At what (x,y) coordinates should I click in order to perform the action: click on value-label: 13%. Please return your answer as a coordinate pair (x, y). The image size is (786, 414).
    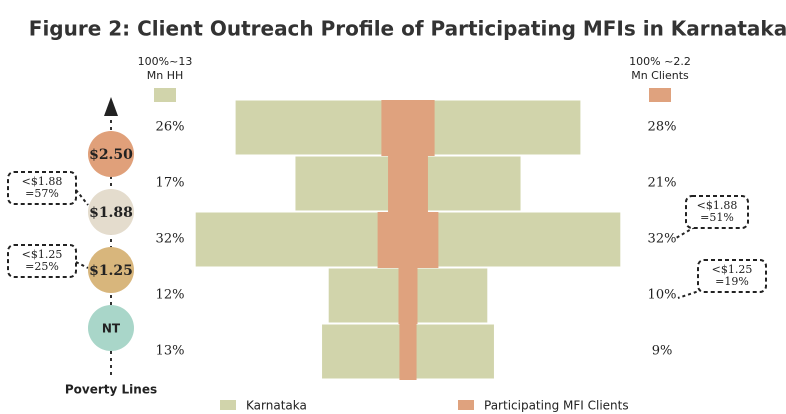
    Looking at the image, I should click on (170, 351).